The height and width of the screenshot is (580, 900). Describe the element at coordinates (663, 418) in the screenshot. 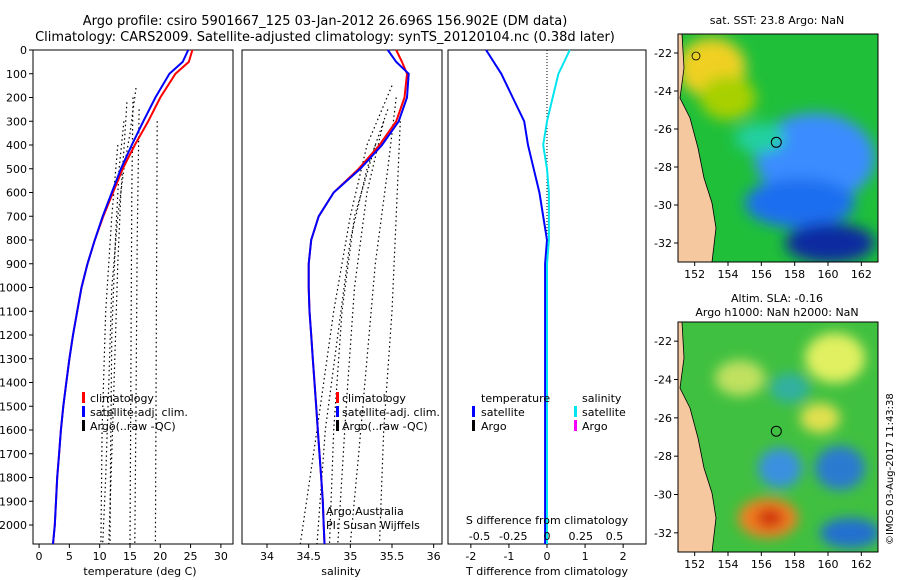

I see `map-lat-tick-label: -26` at that location.